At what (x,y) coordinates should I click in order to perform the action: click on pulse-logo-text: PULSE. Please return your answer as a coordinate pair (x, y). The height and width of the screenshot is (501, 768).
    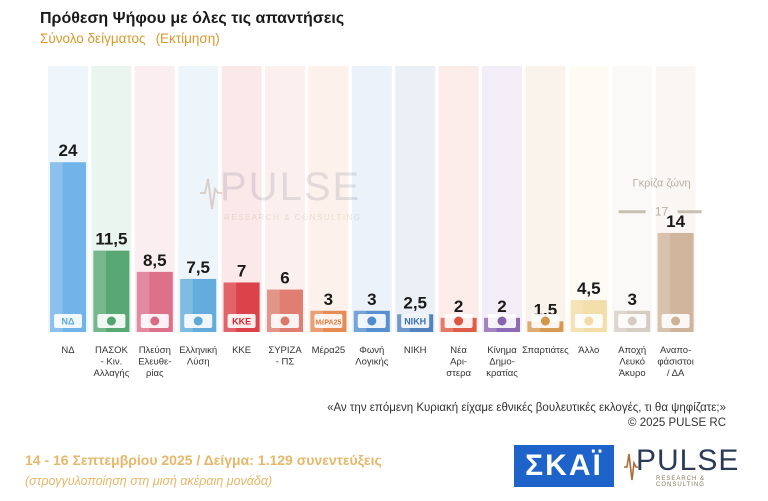
    Looking at the image, I should click on (688, 460).